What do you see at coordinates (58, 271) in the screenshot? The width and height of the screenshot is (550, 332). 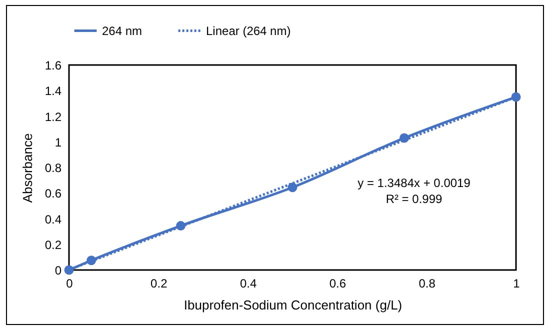 I see `y-tick-label: 0` at bounding box center [58, 271].